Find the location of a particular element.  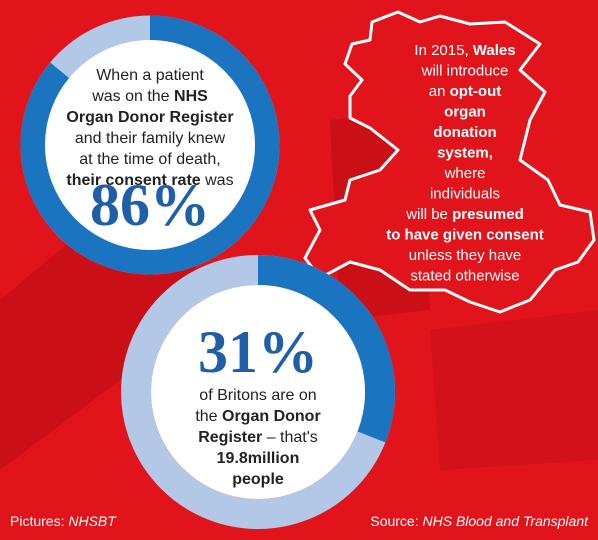

text-line: will introduce is located at coordinates (465, 71).